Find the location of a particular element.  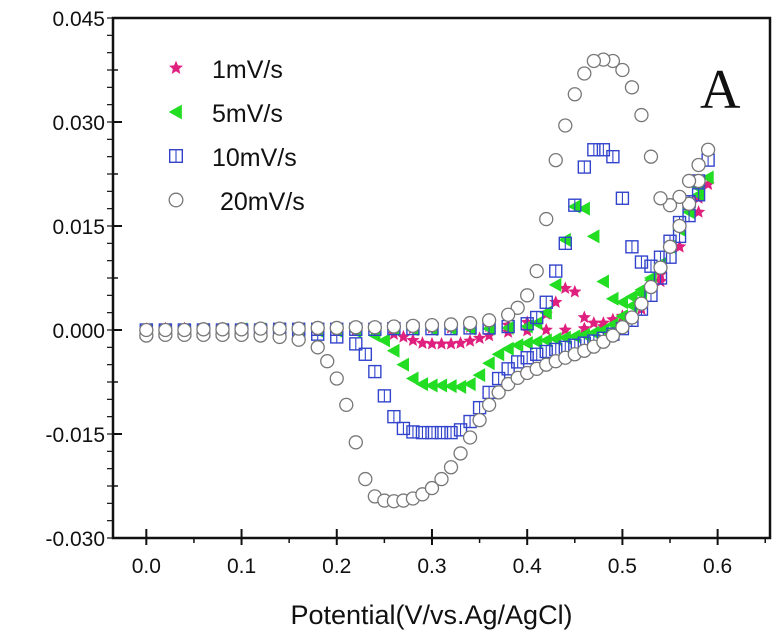

x-tick-label: 0.1 is located at coordinates (241, 566).